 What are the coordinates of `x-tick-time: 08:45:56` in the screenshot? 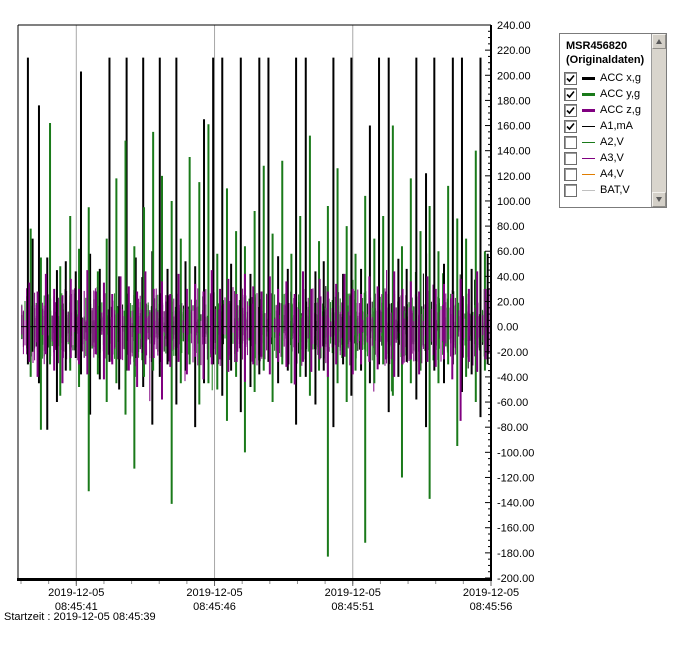 It's located at (491, 607).